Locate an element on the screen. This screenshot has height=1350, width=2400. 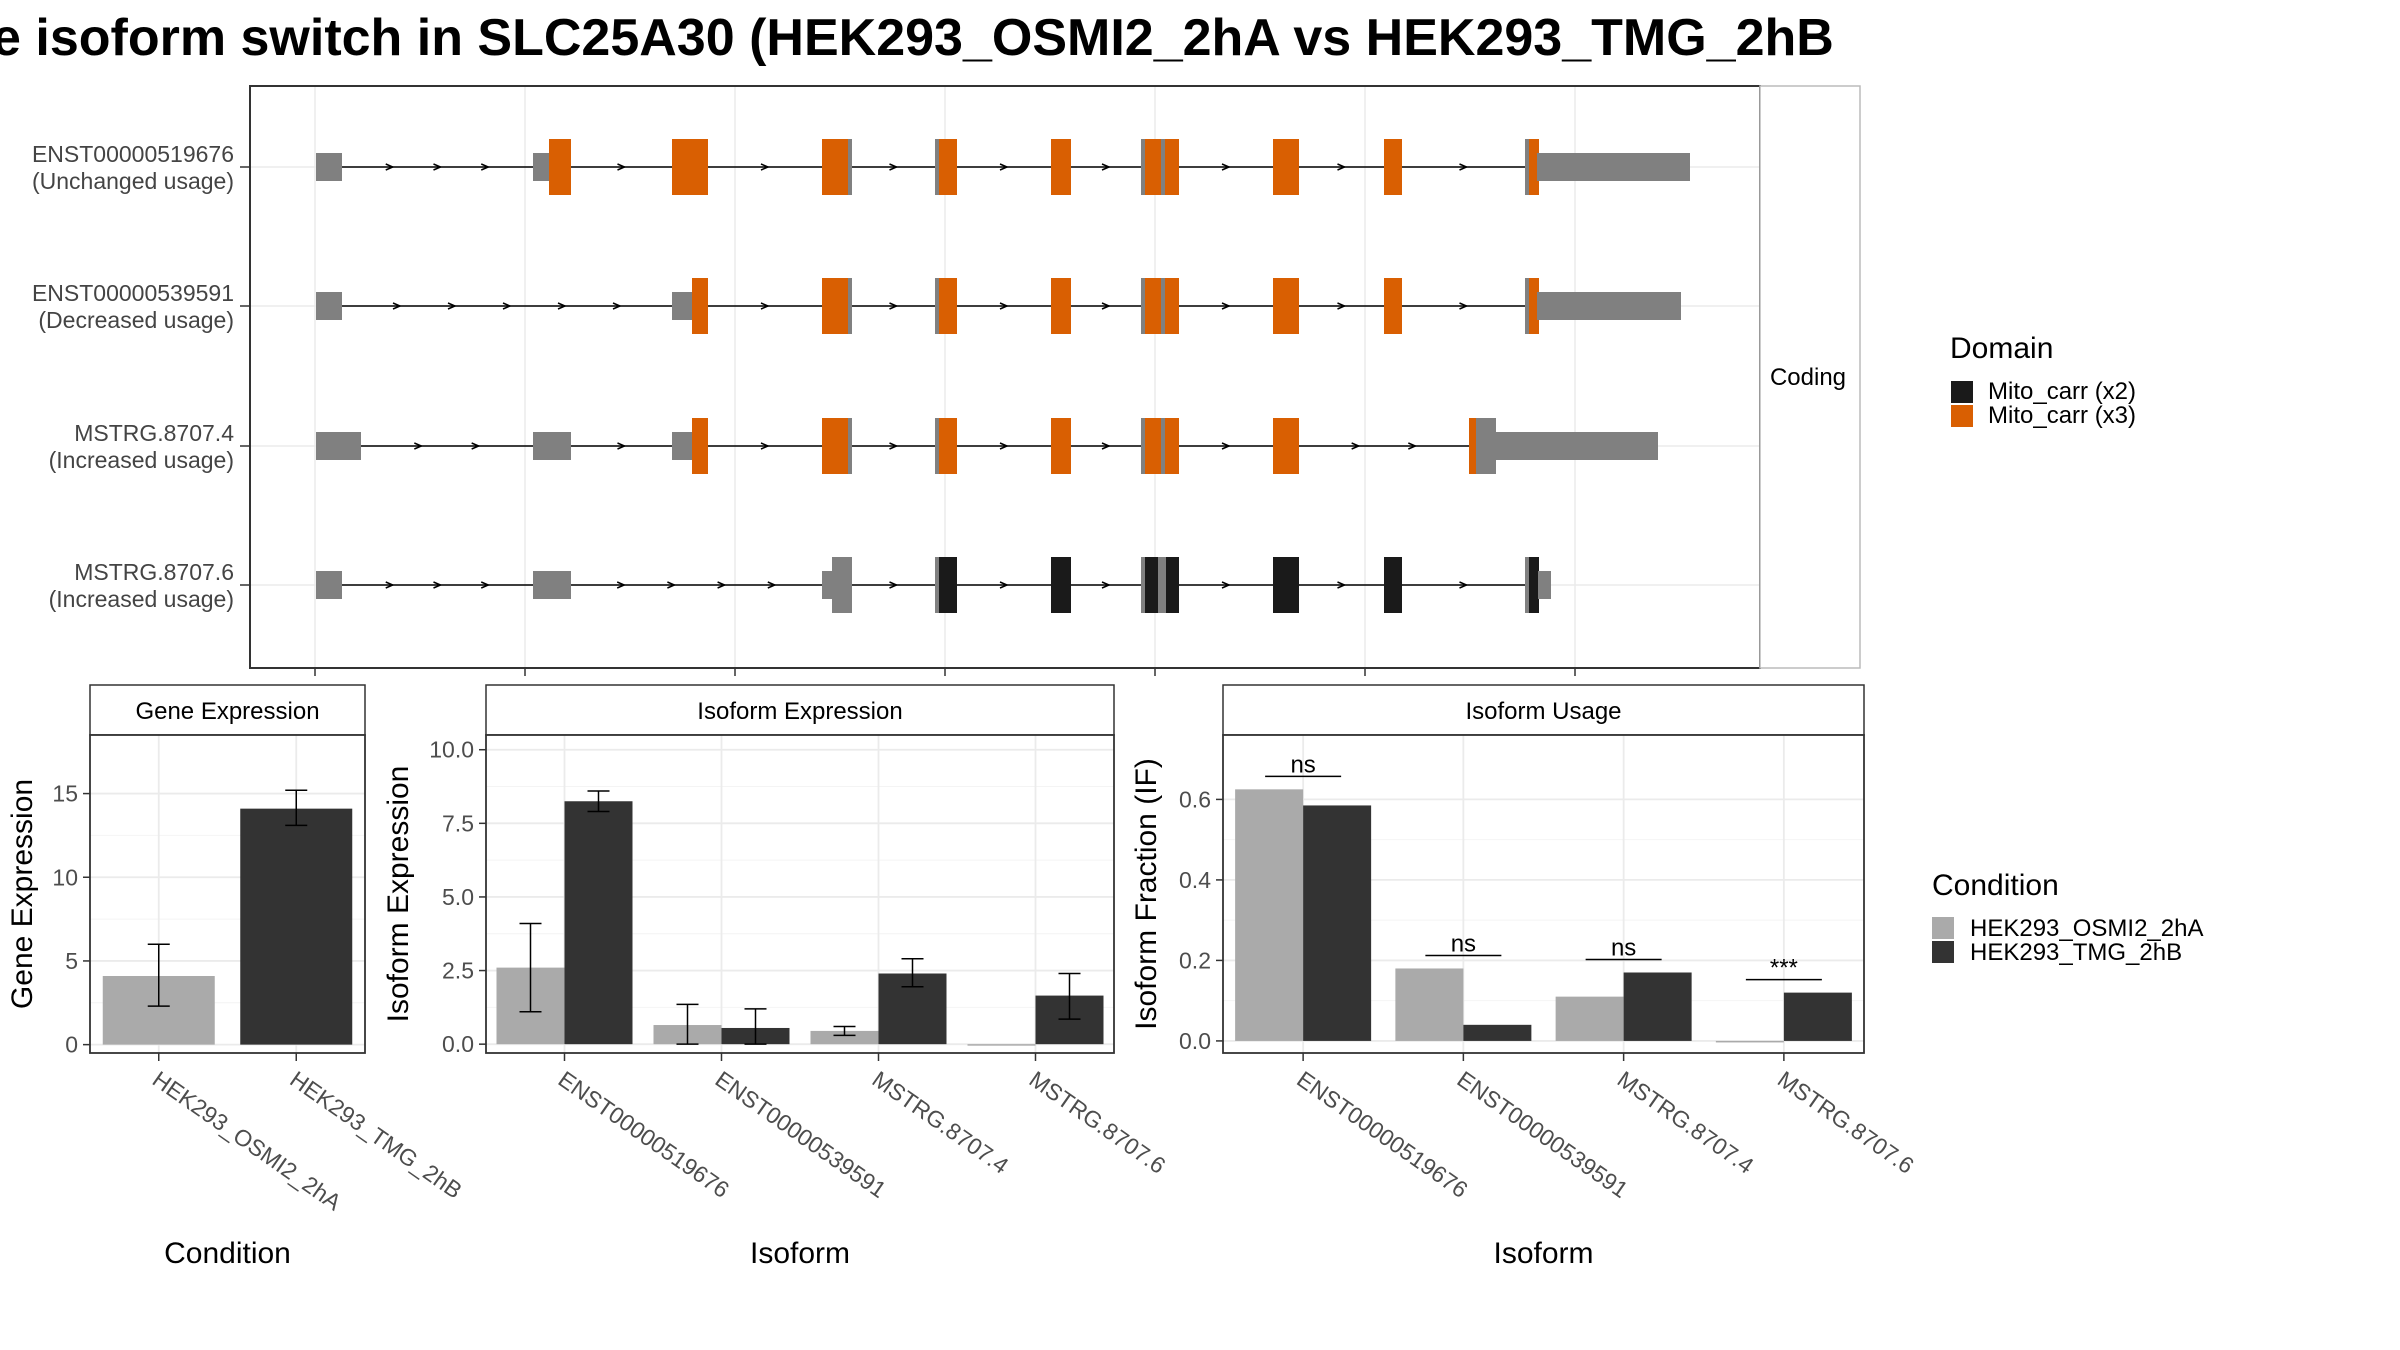
isoform-label-id: MSTRG.8707.4 is located at coordinates (154, 433).